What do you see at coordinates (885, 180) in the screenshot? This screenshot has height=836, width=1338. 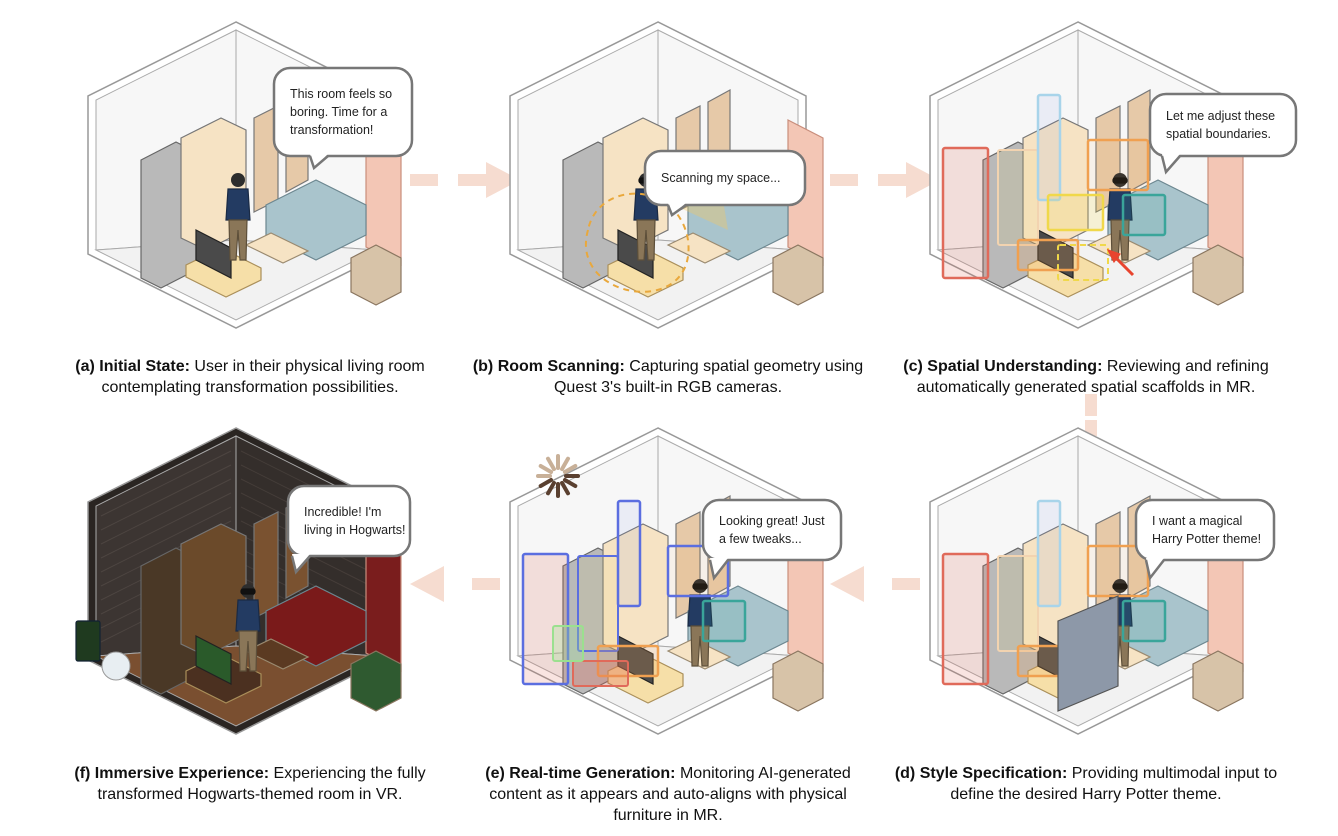 I see `arrow-b-to-c` at bounding box center [885, 180].